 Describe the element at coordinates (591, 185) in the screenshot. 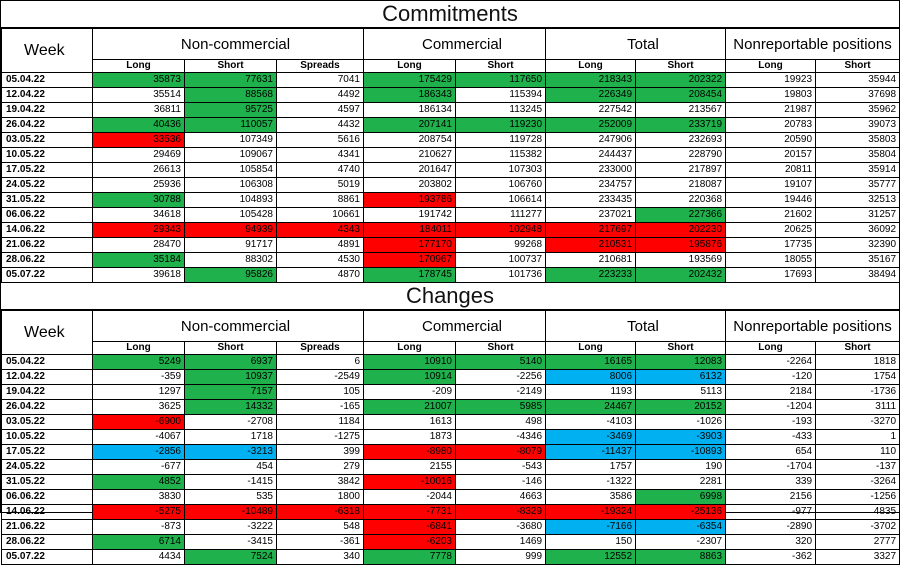

I see `value-cell: 234757` at that location.